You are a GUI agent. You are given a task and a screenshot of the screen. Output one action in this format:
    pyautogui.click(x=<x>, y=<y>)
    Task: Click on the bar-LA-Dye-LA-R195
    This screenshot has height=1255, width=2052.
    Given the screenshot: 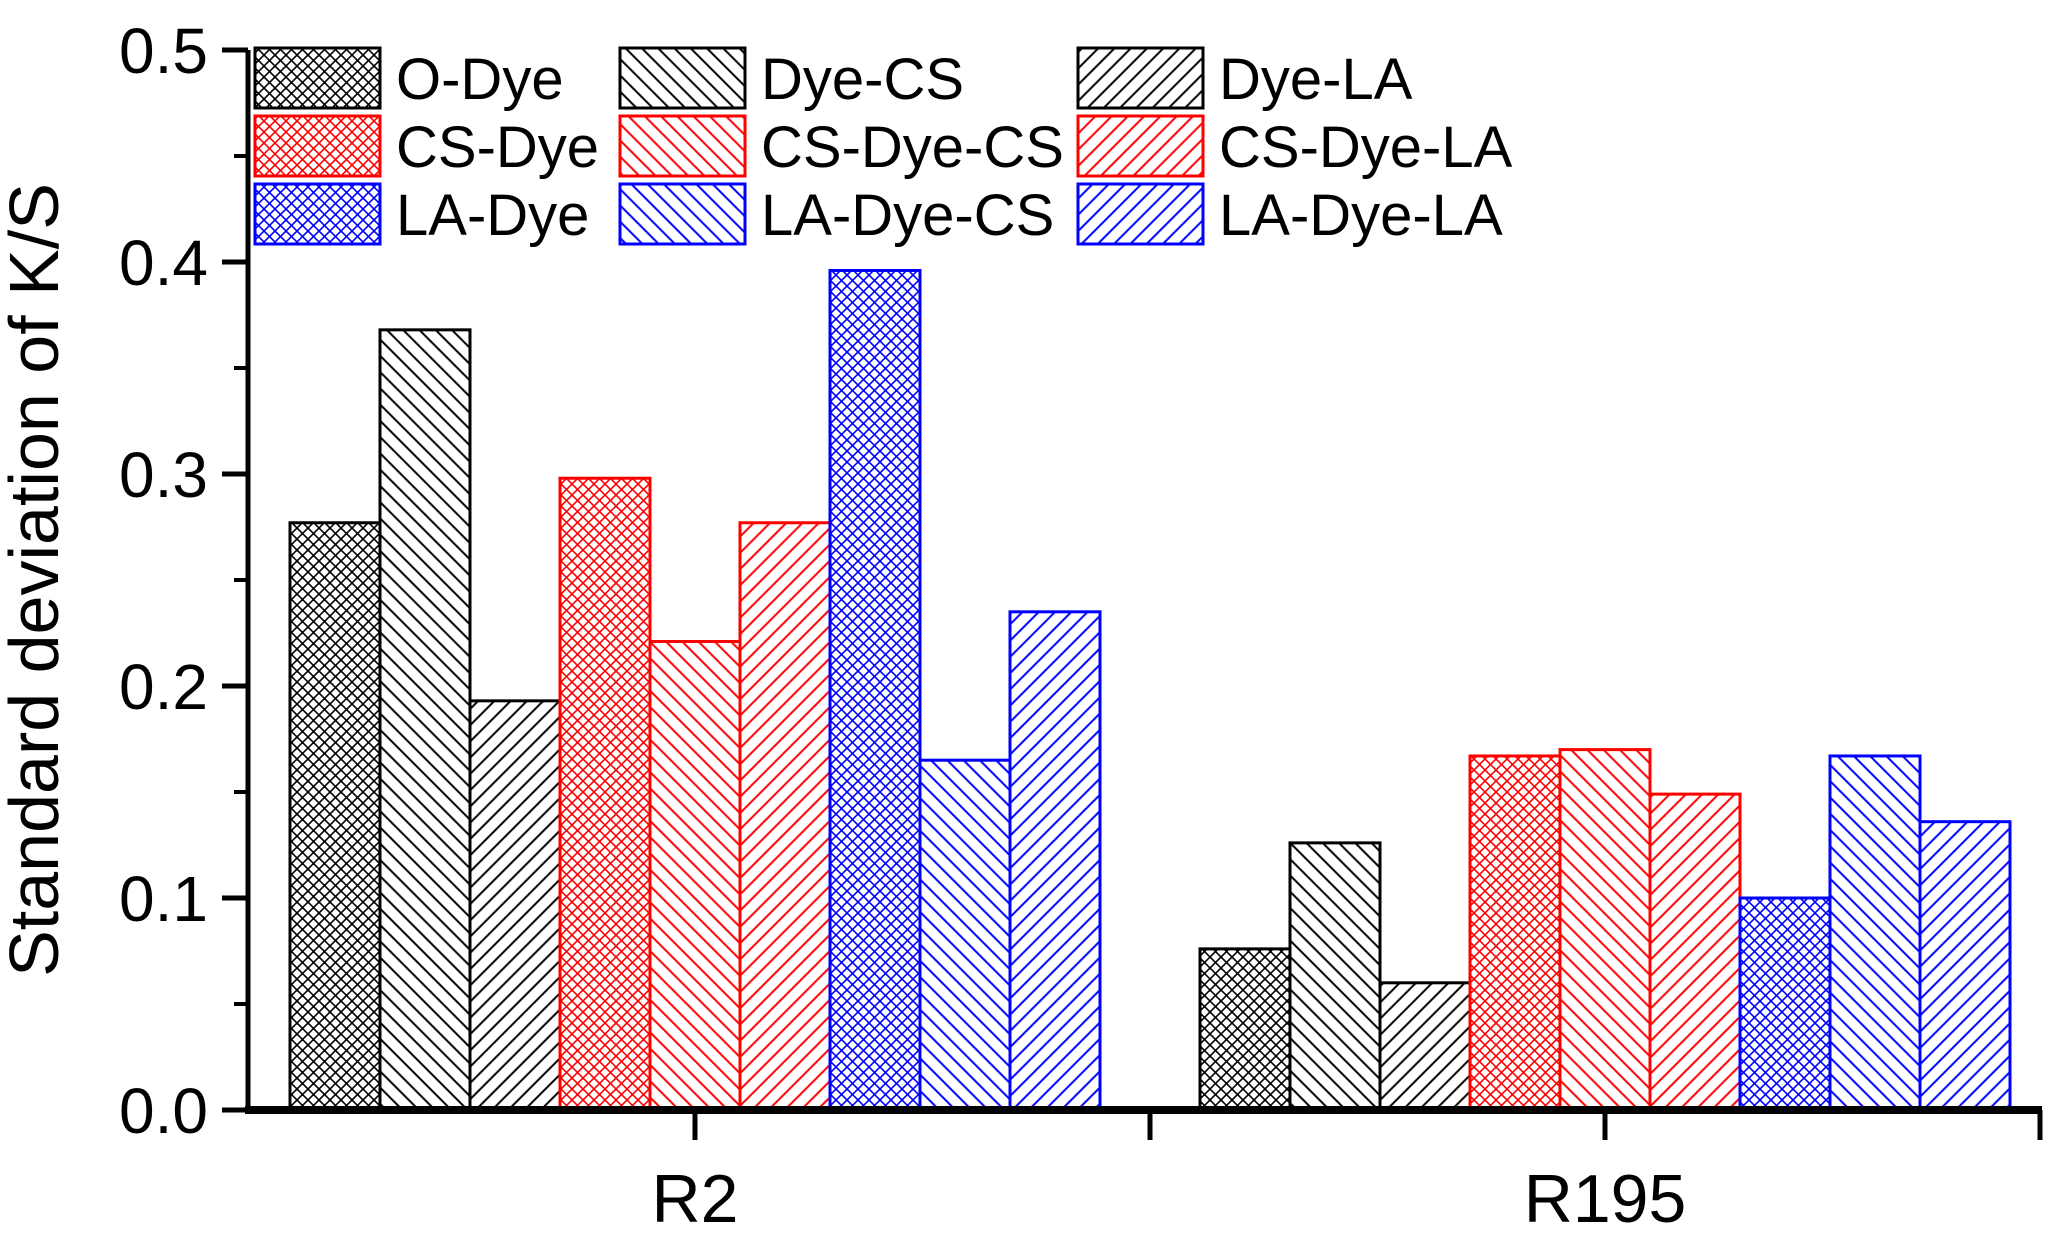 What is the action you would take?
    pyautogui.click(x=1965, y=966)
    